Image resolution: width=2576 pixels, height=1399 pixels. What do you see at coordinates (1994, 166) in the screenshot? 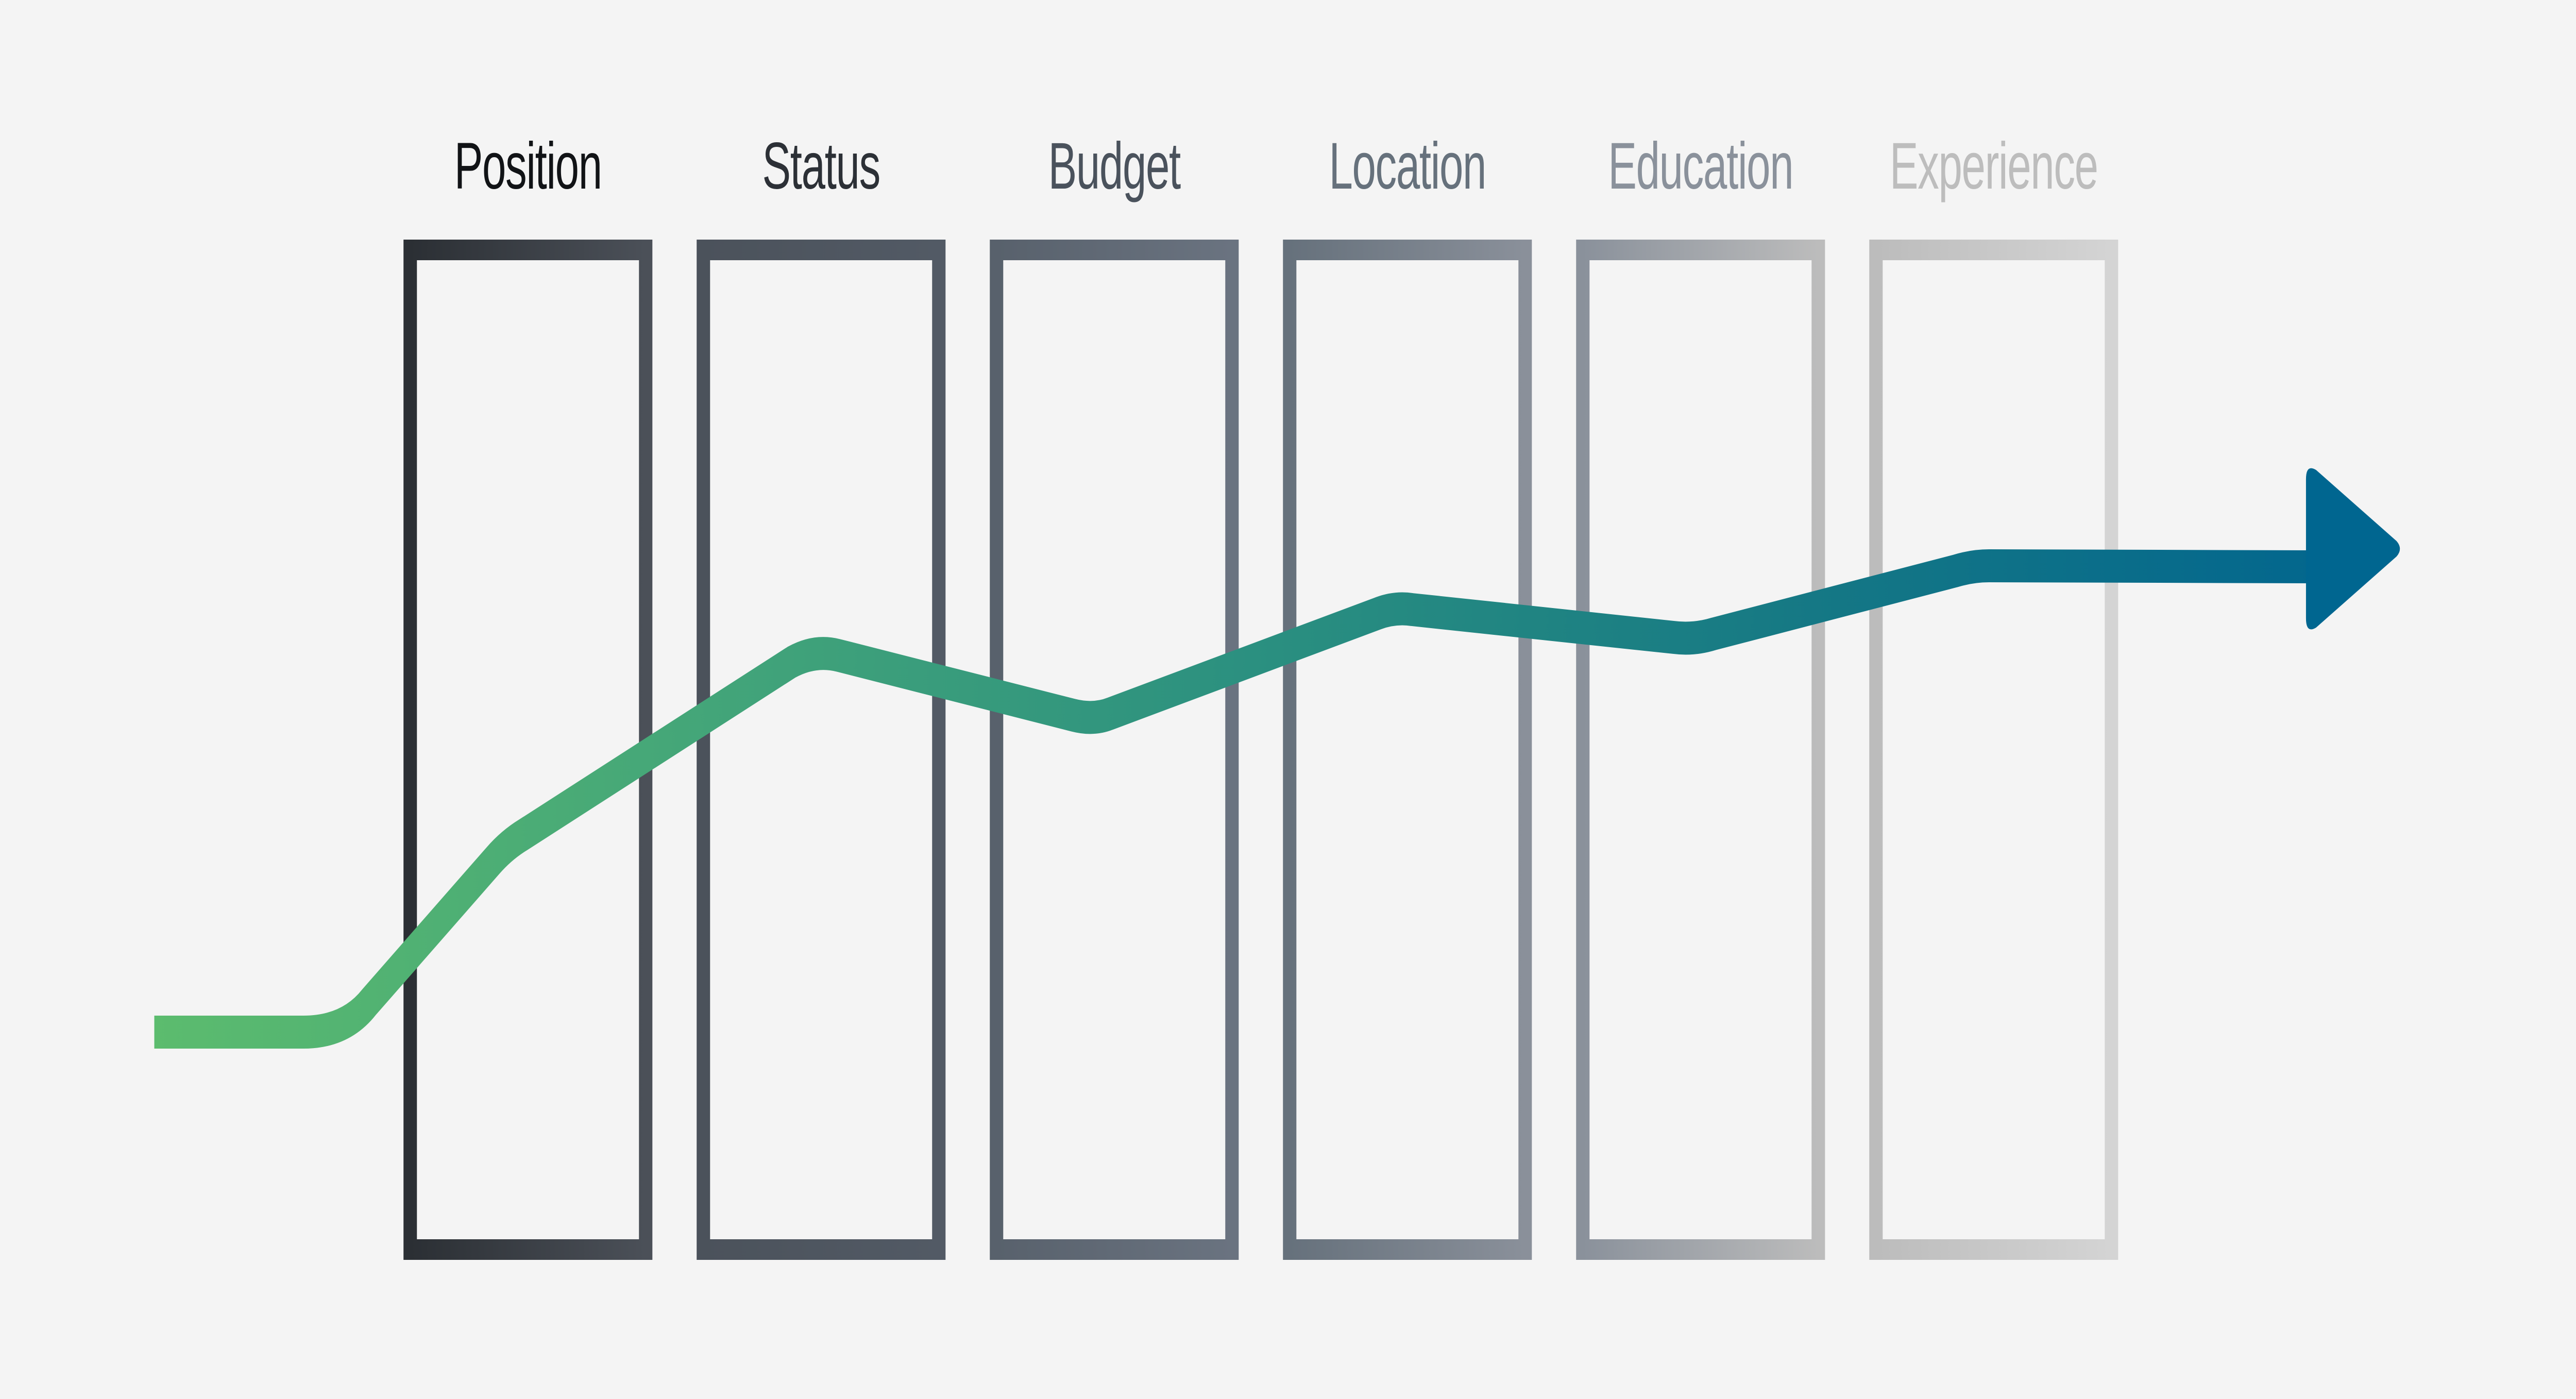
I see `stage-label-experience: Experience` at bounding box center [1994, 166].